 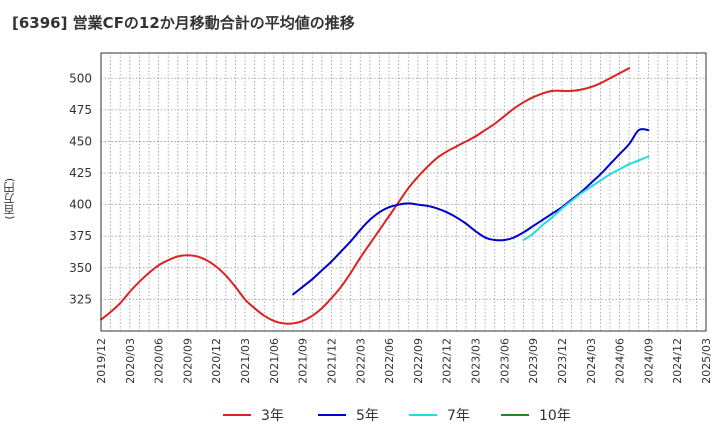 What do you see at coordinates (418, 361) in the screenshot?
I see `x-tick-label: 2022/09` at bounding box center [418, 361].